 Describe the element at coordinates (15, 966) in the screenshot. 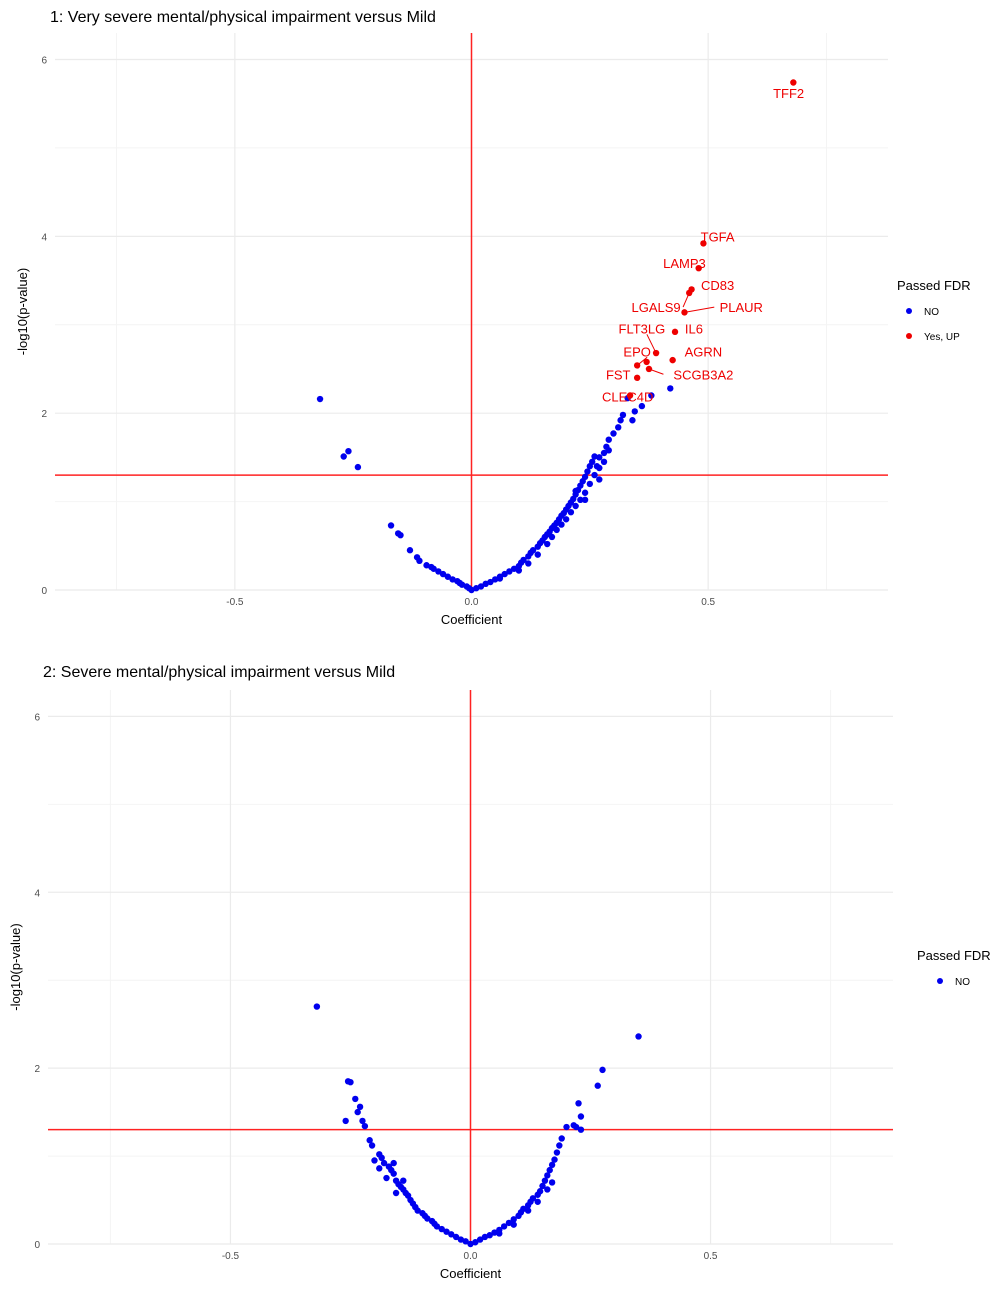

I see `y-axis-label: -log10(p-value)` at that location.